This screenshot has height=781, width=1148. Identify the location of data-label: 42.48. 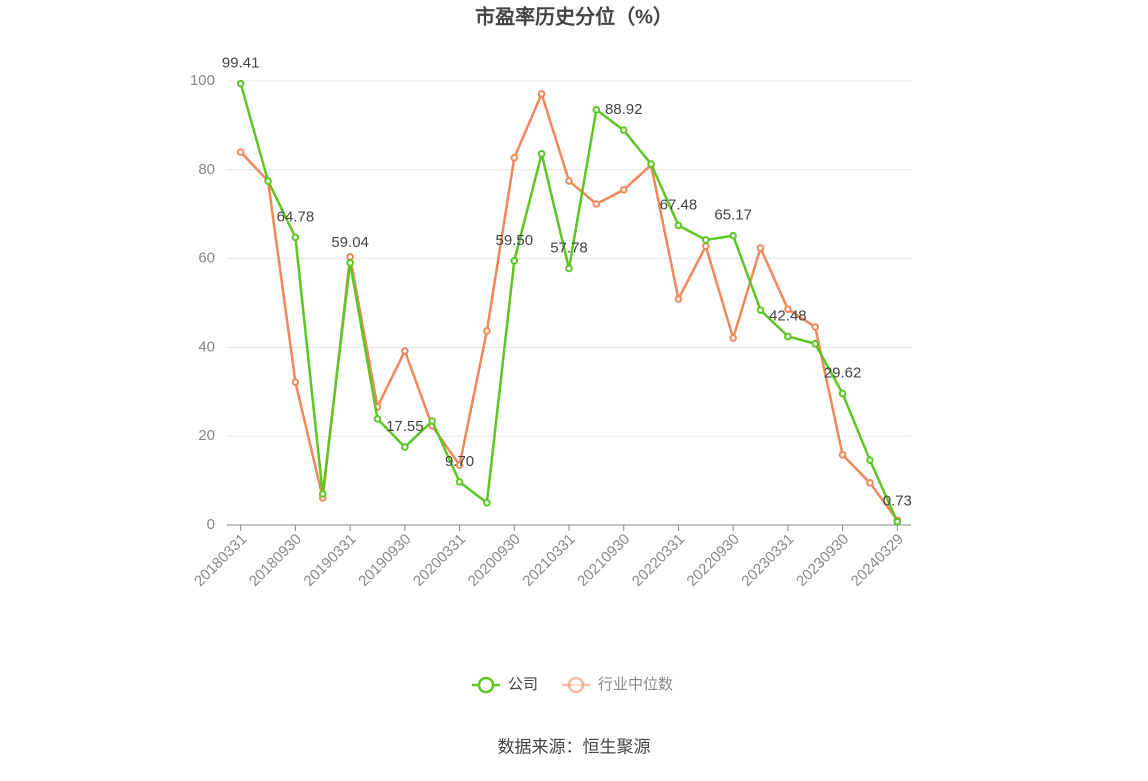
(788, 315).